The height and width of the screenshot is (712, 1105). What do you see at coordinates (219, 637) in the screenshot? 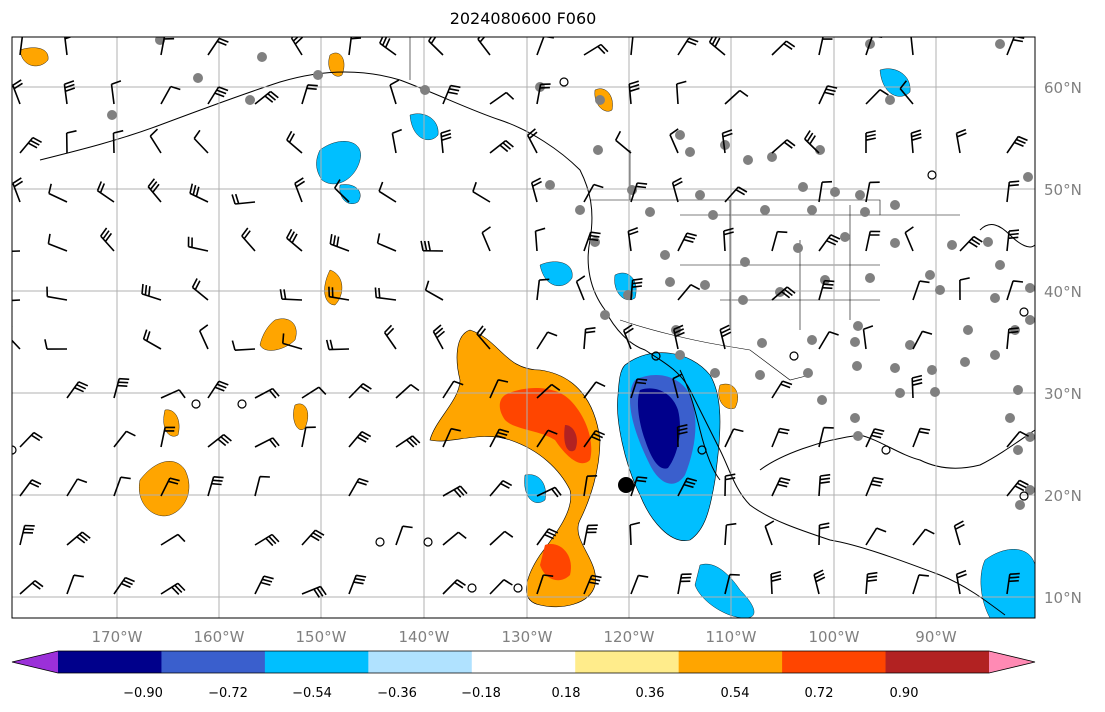
I see `lon-label: 160°W` at bounding box center [219, 637].